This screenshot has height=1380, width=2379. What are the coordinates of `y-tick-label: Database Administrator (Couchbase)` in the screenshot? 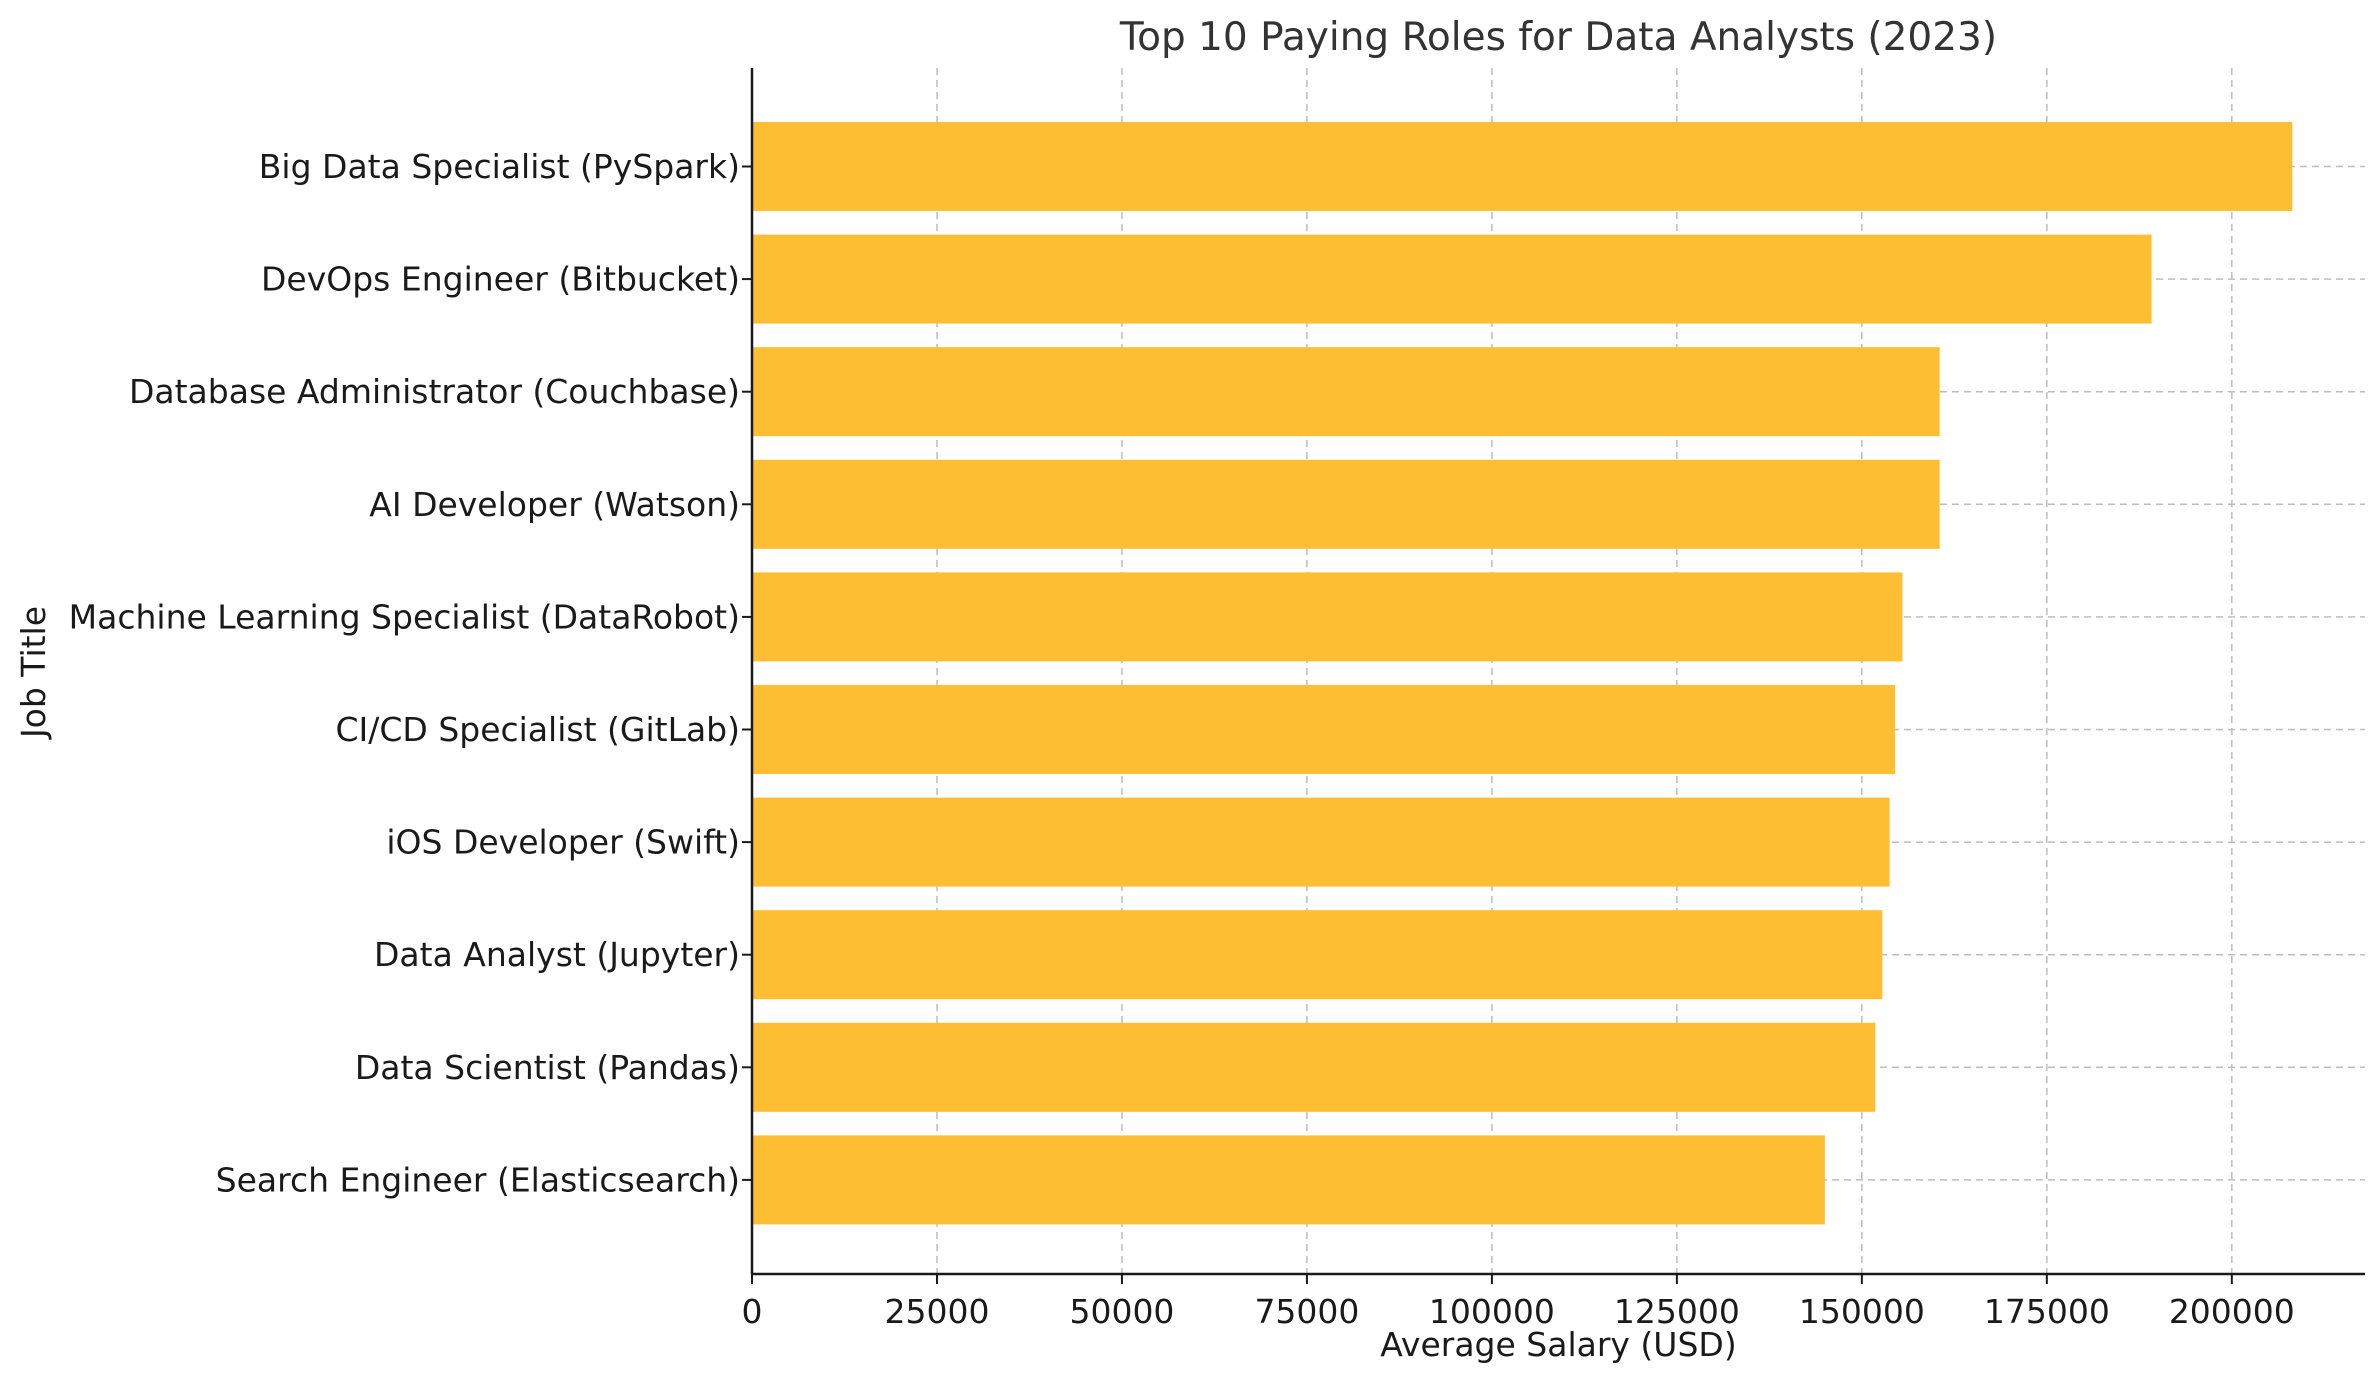 It's located at (434, 391).